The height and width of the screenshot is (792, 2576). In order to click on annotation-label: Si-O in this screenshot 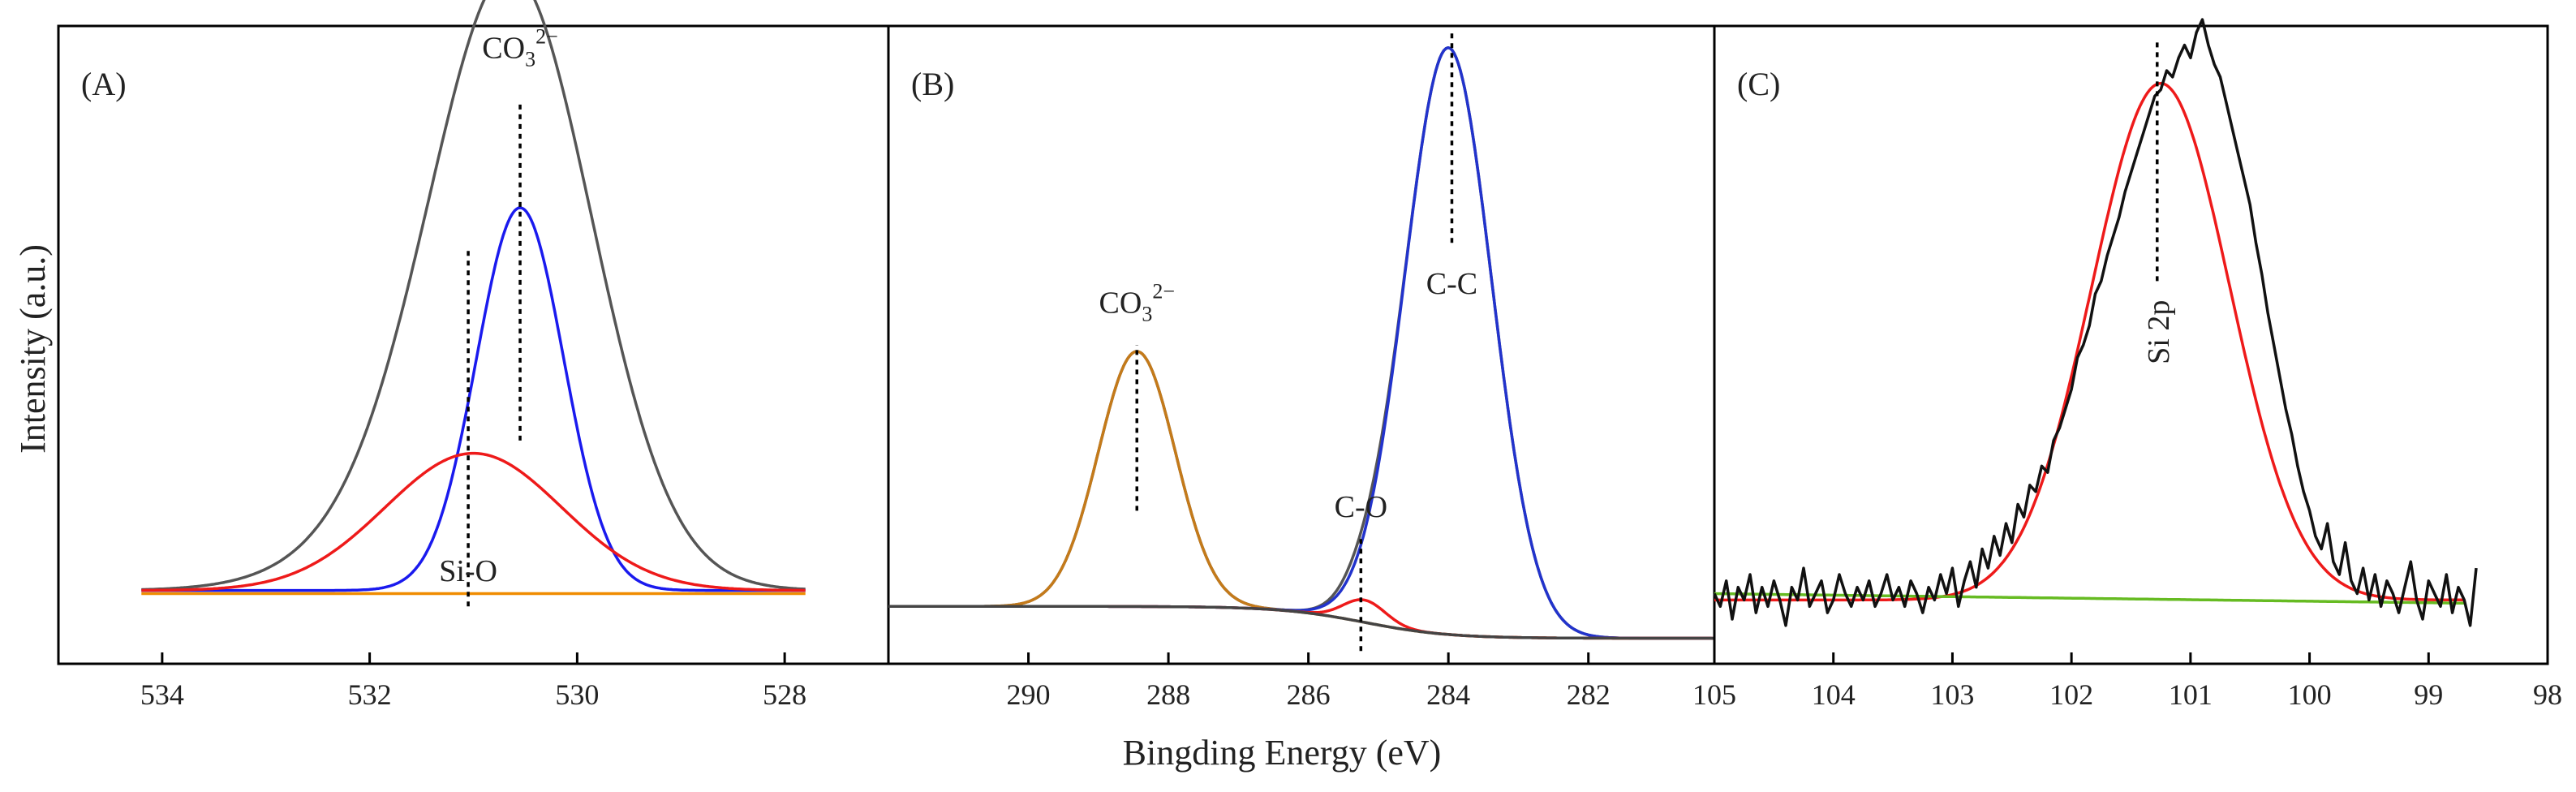, I will do `click(468, 571)`.